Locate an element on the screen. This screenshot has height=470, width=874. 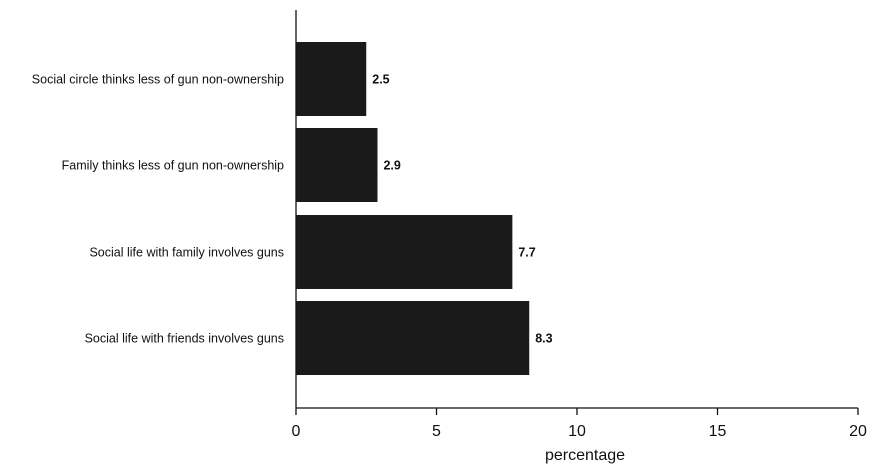
x-tick-label: 5 is located at coordinates (436, 431).